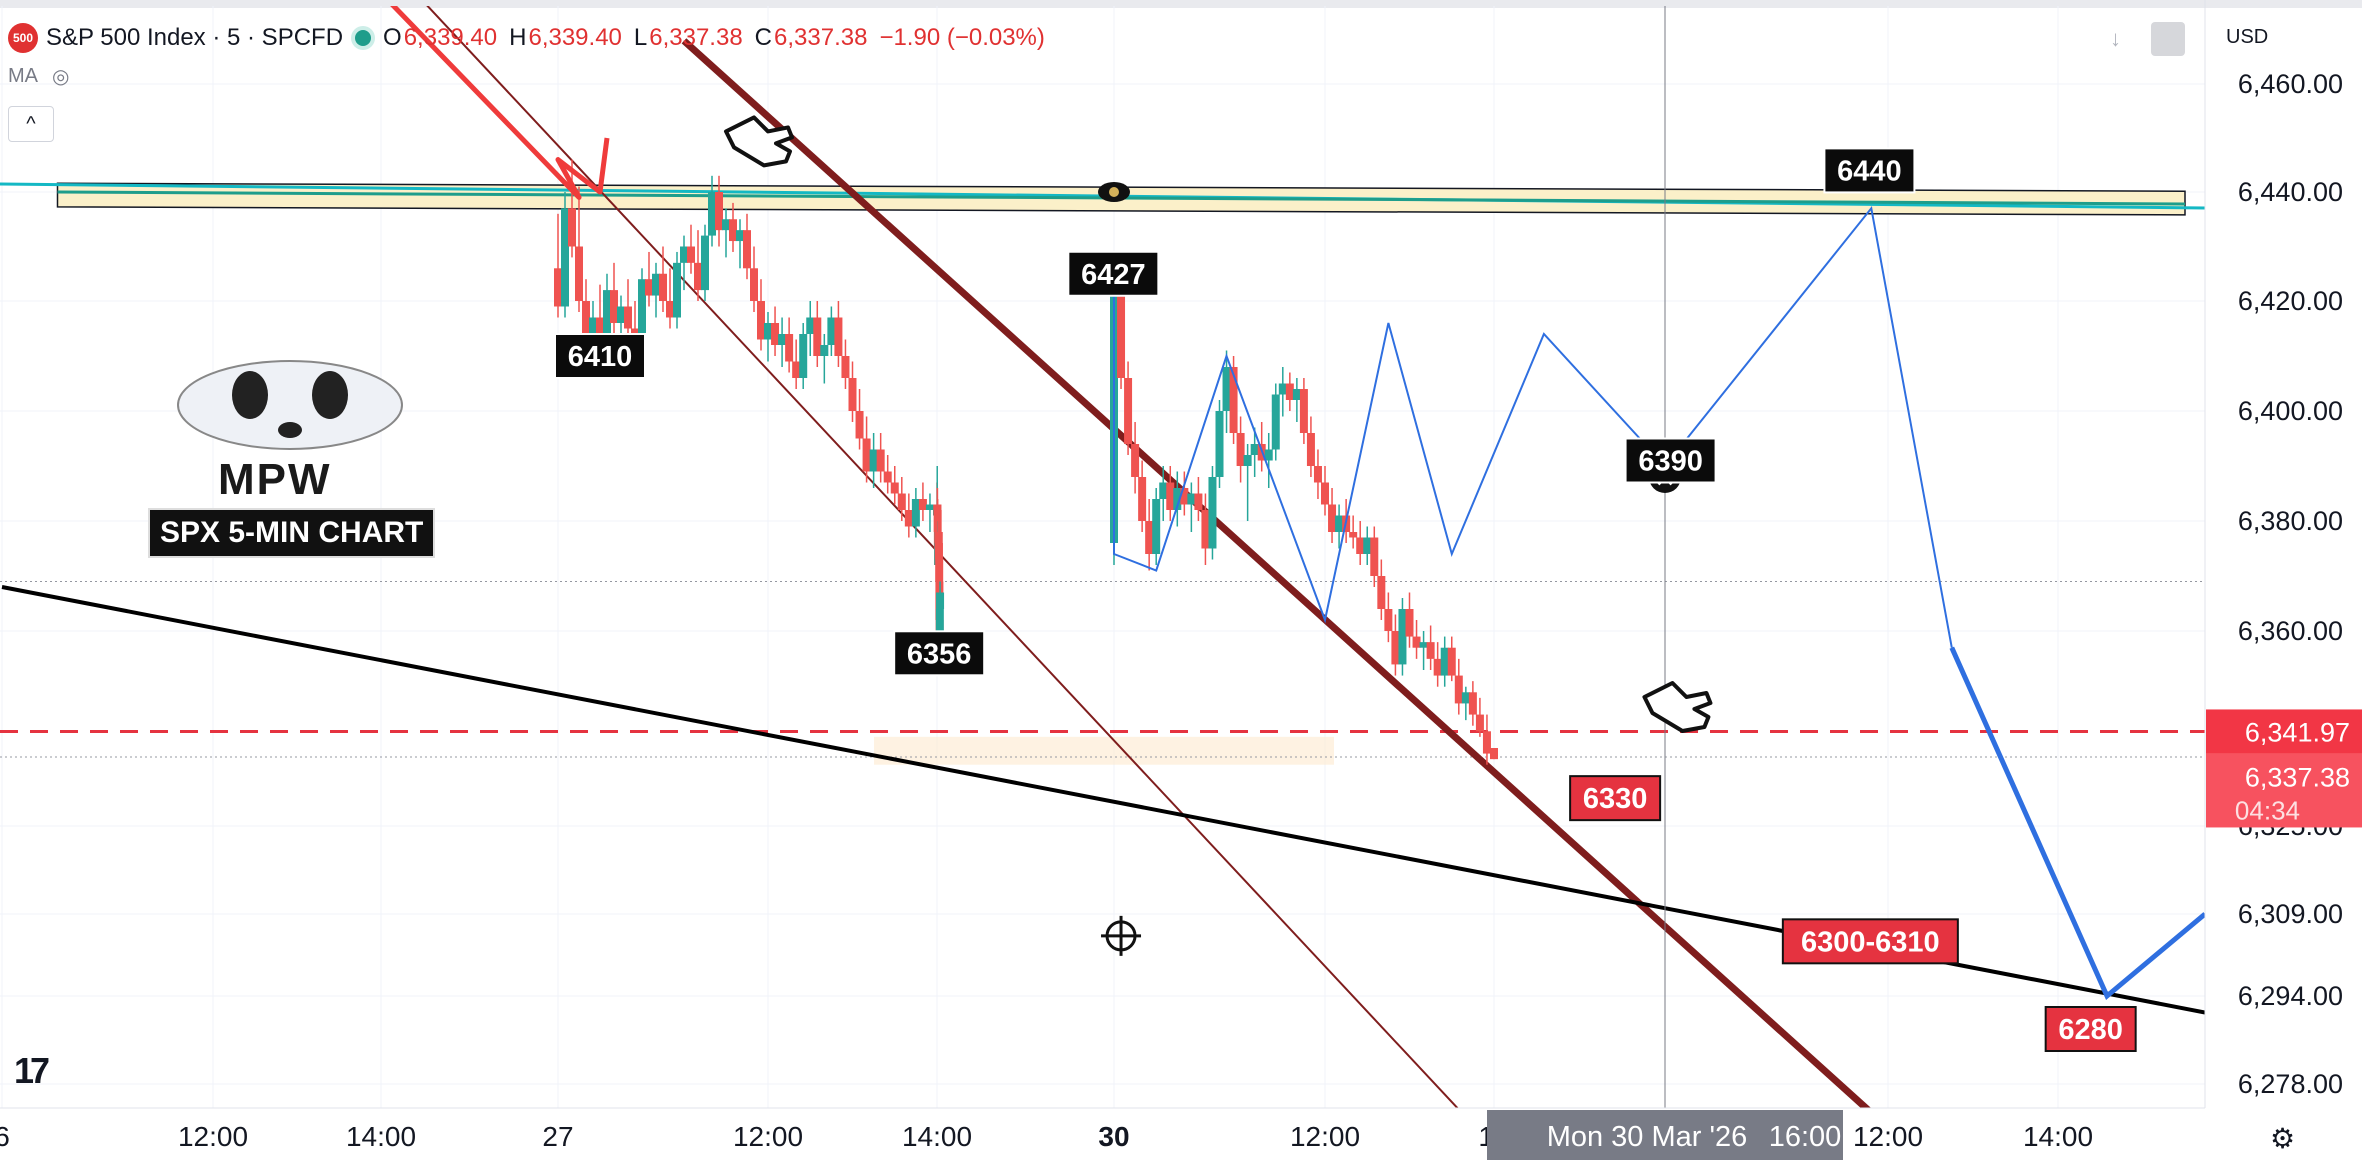 The image size is (2362, 1160). Describe the element at coordinates (23, 76) in the screenshot. I see `ma-indicator-label: MA` at that location.